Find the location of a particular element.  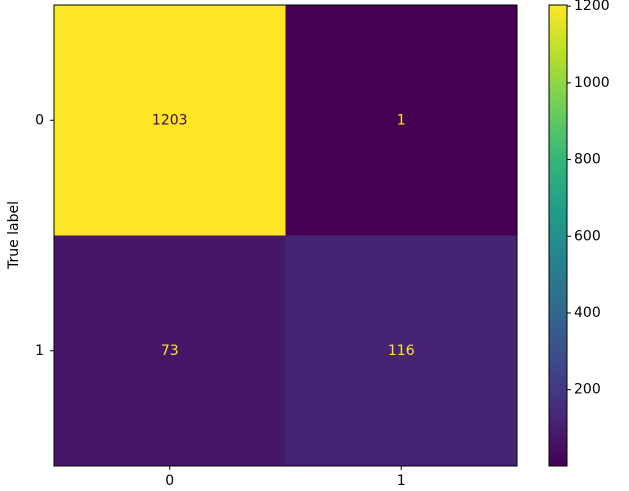

y-tick-label: 1 is located at coordinates (39, 351).